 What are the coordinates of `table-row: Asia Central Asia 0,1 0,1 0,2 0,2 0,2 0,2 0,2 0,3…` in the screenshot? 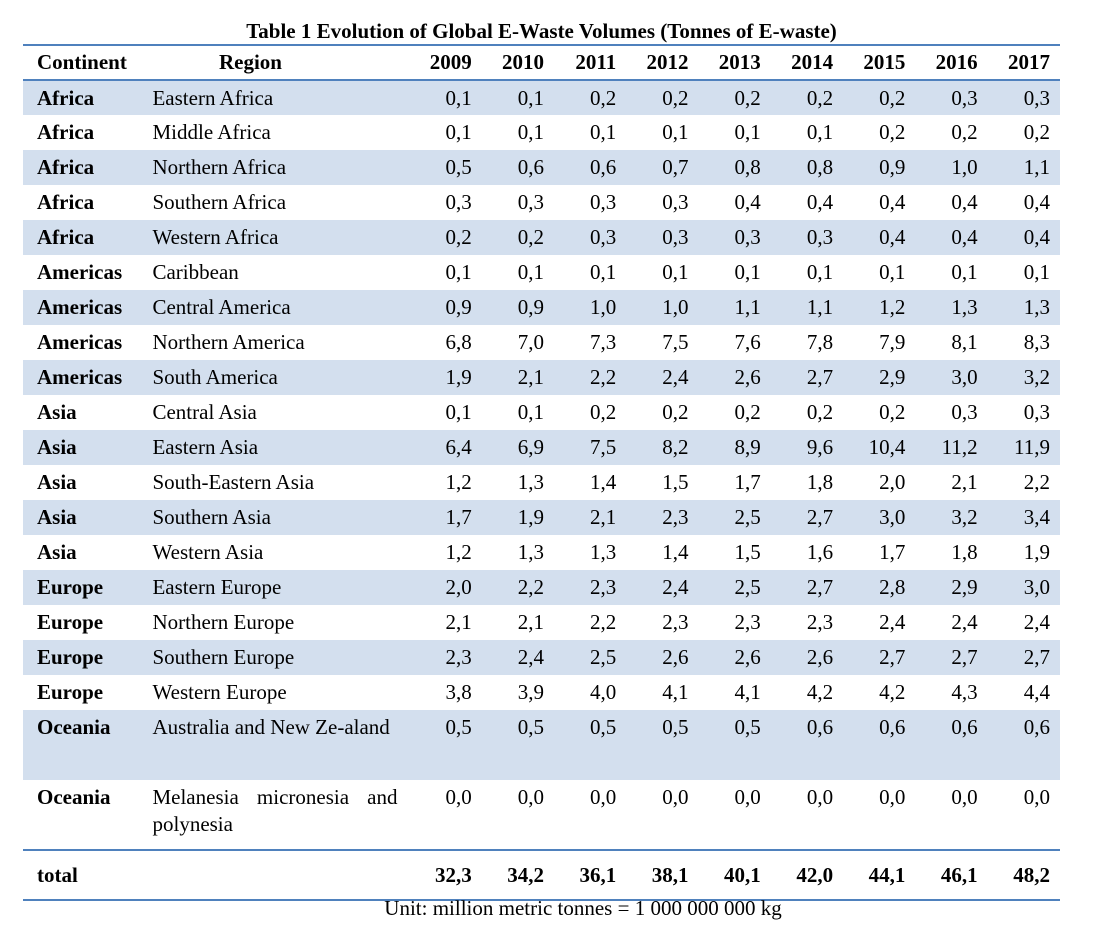 It's located at (541, 412).